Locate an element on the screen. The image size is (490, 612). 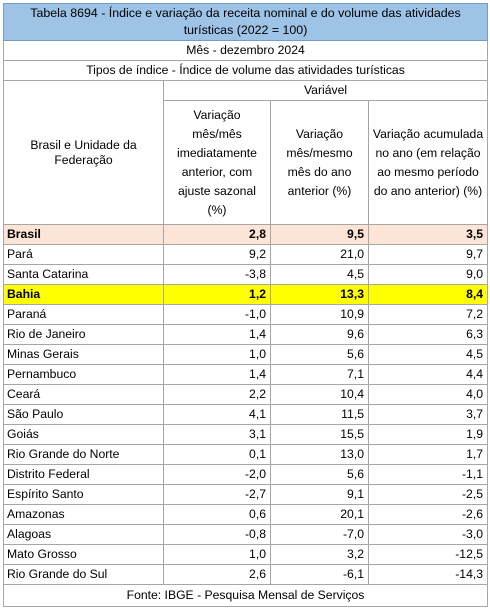
table-row: Espírito Santo -2,7 9,1 -2,5 is located at coordinates (246, 494).